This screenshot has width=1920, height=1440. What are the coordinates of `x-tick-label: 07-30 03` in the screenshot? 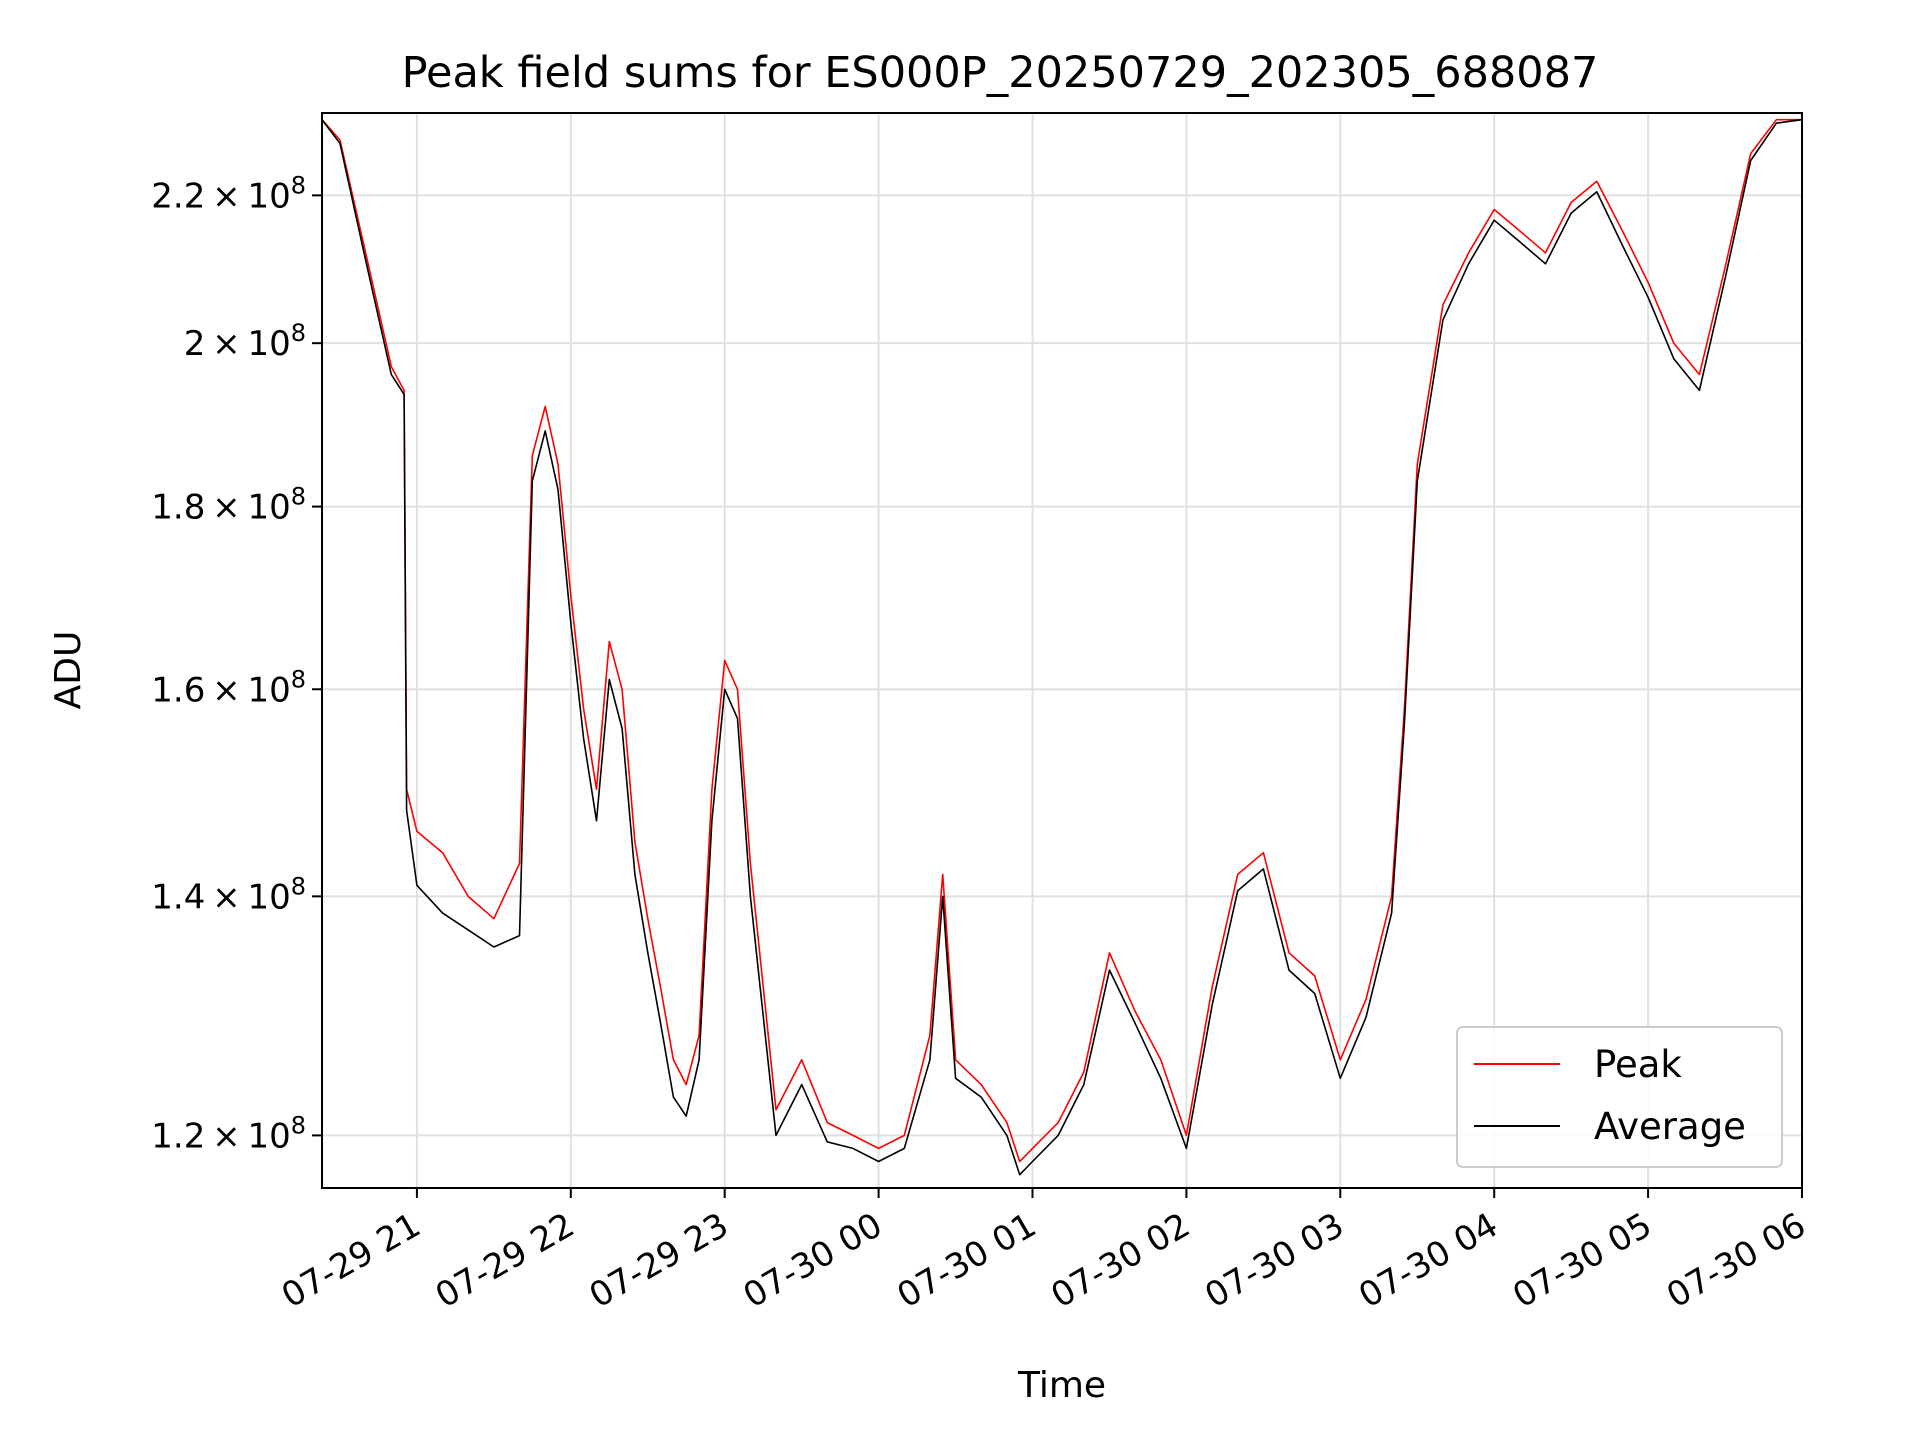 It's located at (1274, 1260).